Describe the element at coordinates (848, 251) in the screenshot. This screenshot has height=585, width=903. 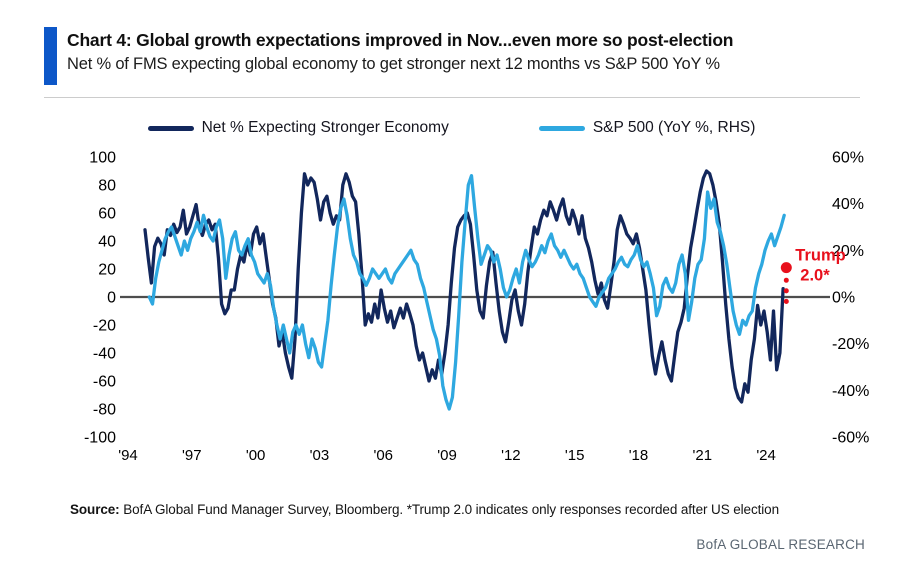
I see `right-axis-tick-label: 20%` at that location.